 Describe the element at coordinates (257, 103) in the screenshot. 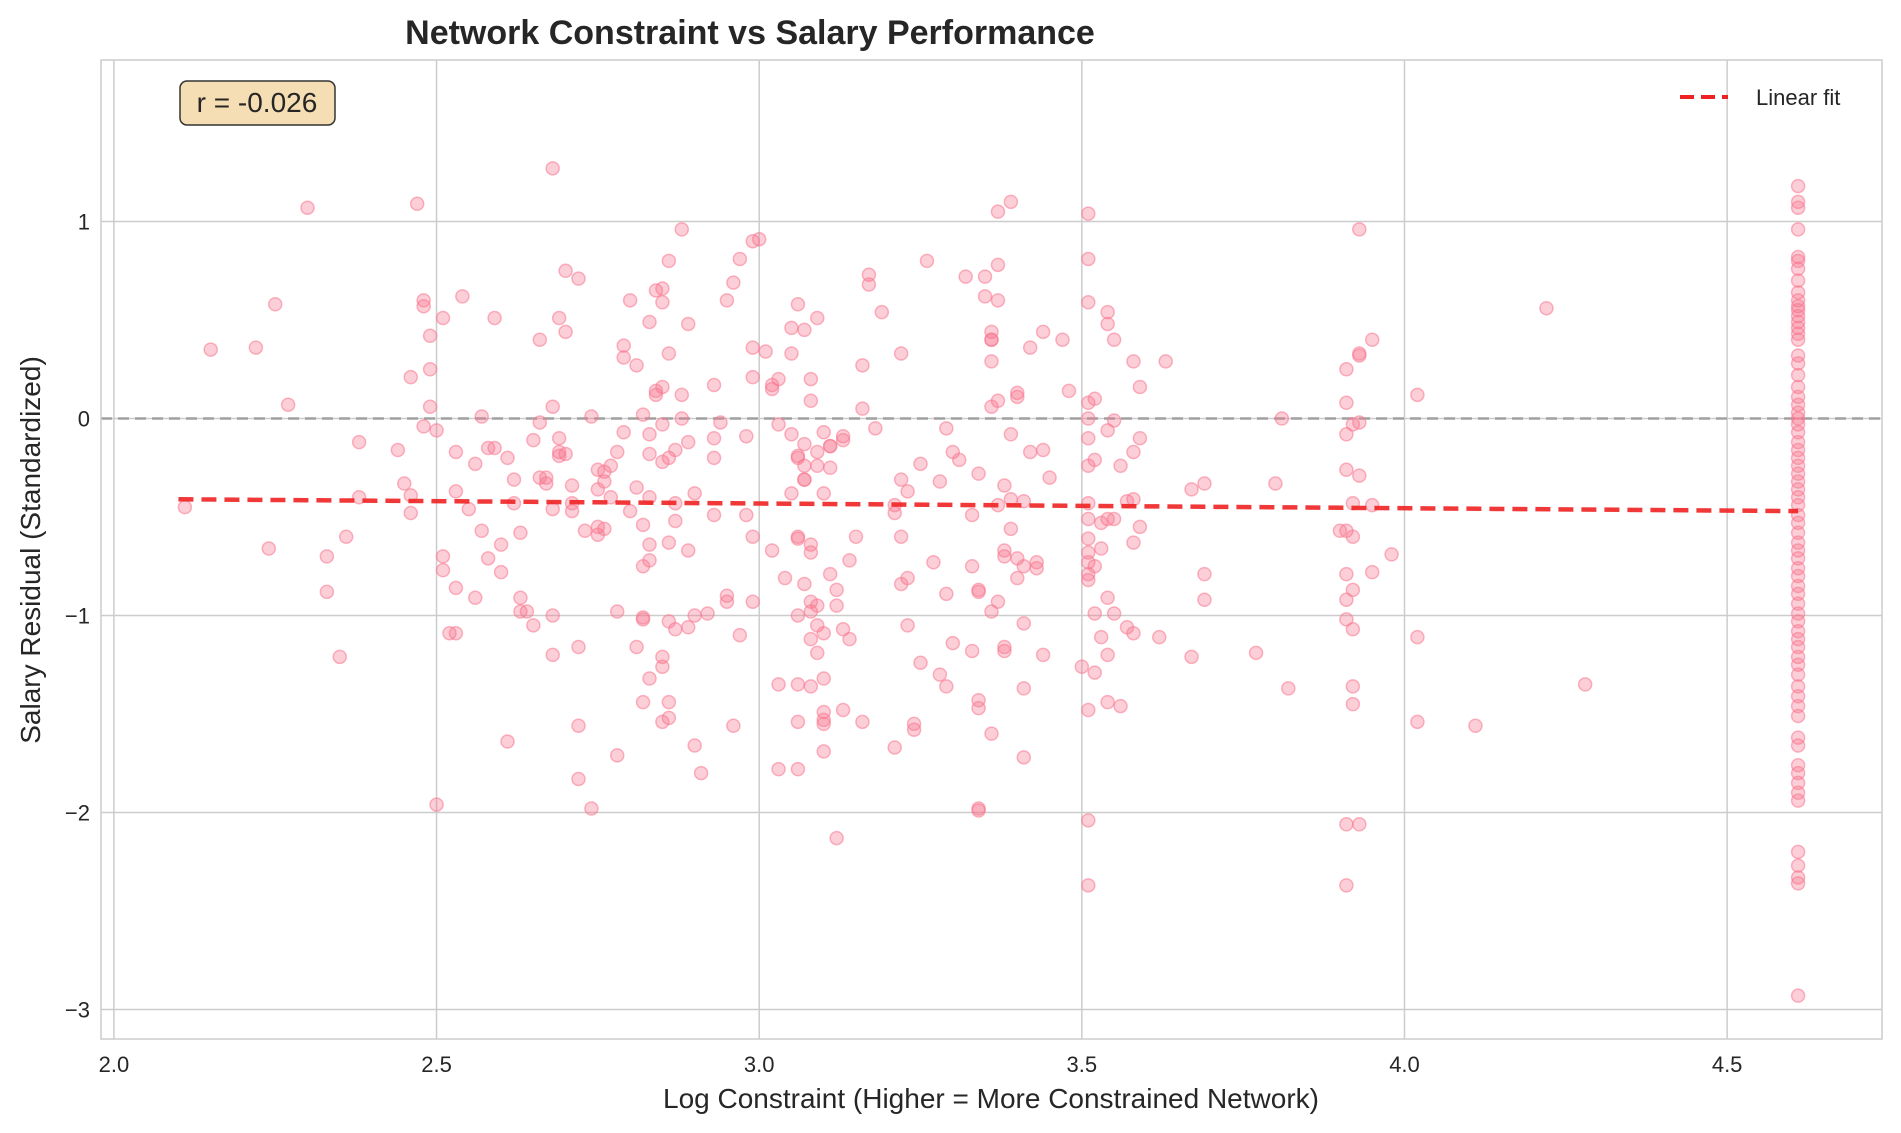

I see `annotation-box` at that location.